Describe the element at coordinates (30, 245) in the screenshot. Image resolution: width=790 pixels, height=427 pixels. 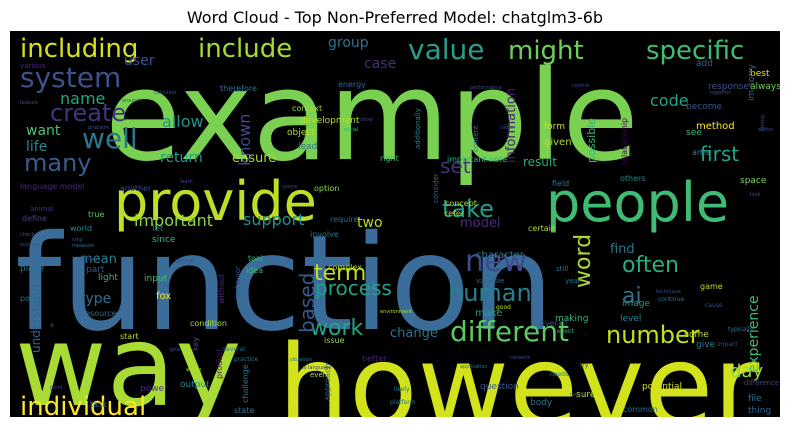
I see `word-solution: solution` at that location.